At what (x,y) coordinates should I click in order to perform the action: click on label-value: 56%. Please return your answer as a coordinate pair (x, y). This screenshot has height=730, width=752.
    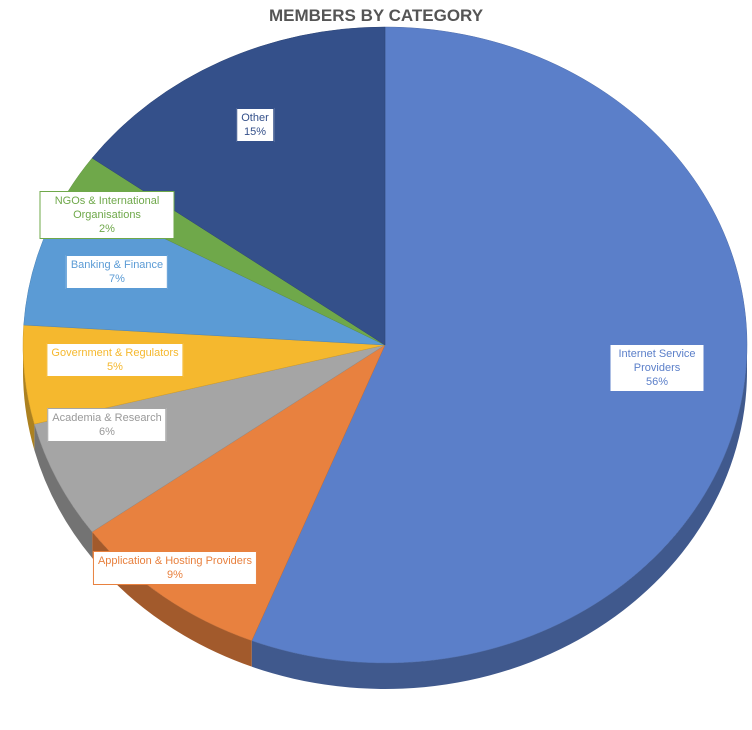
    Looking at the image, I should click on (657, 382).